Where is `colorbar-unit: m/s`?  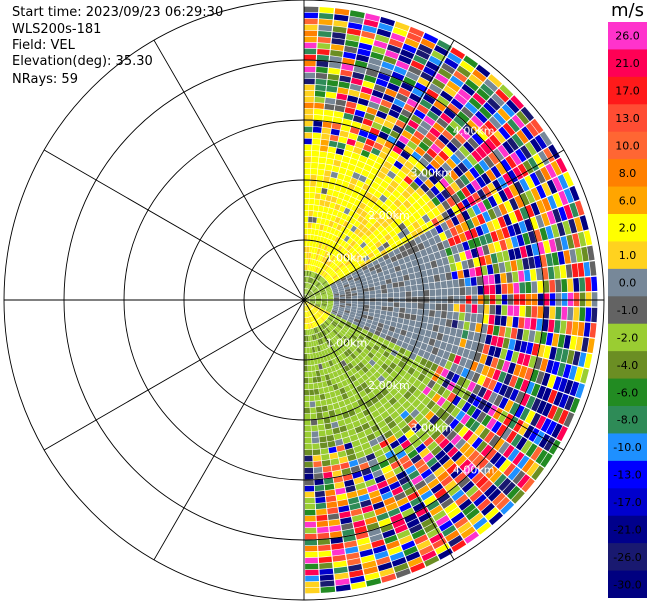 colorbar-unit: m/s is located at coordinates (627, 10).